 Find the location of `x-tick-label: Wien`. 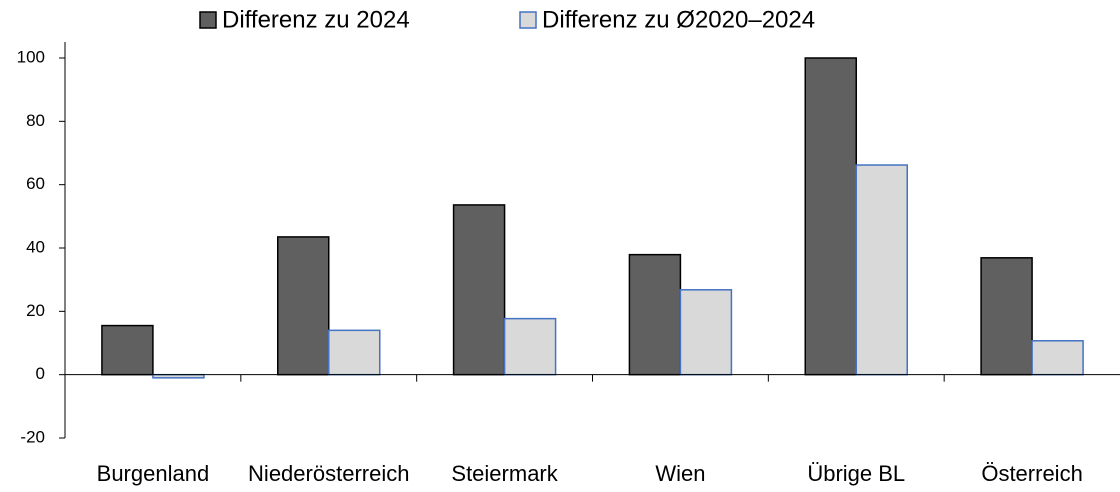

x-tick-label: Wien is located at coordinates (680, 473).